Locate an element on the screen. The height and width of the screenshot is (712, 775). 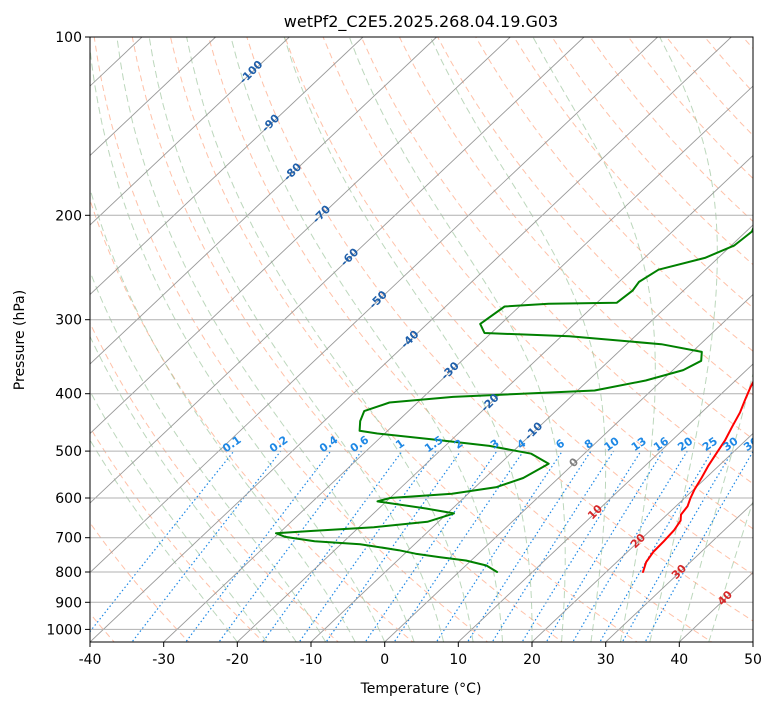
x-tick-label: 10 is located at coordinates (458, 660).